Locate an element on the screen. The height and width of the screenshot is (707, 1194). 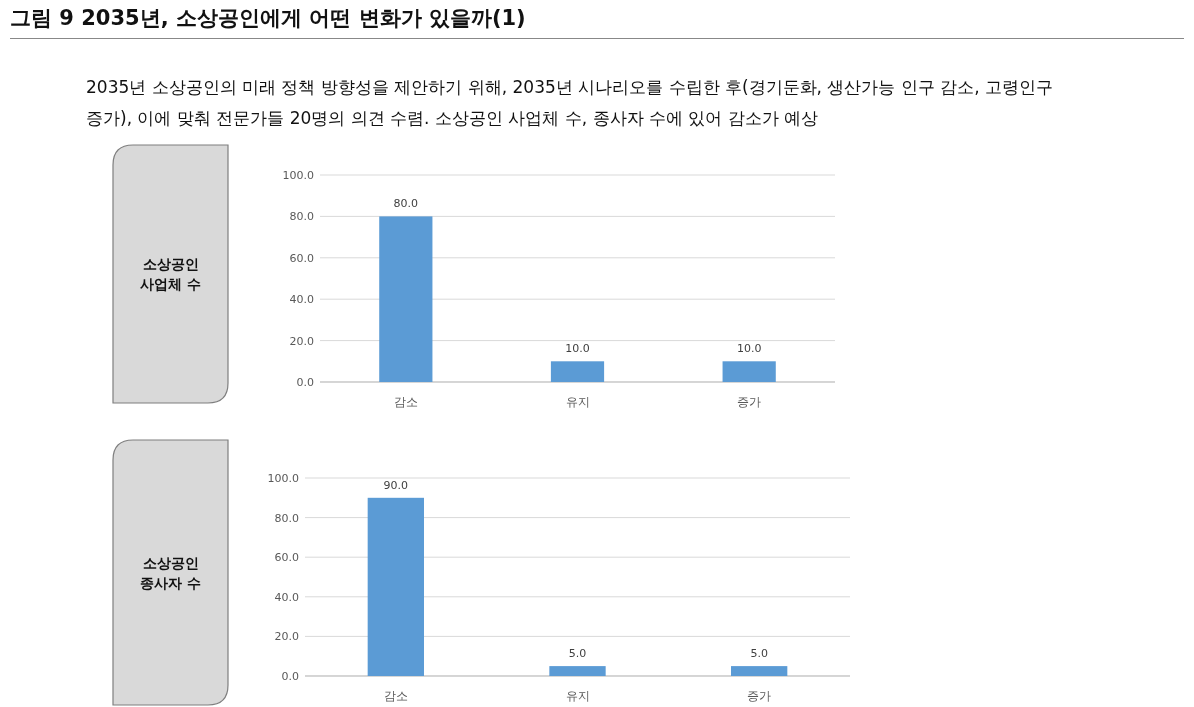
chart-subtitle: 2035년 소상공인의 미래 정책 방향성을 제안하기 위해, 2035년 시나리오를 수립한 후(경기둔화, 생산가능 인구 감소, 고령인구 증가), 이에 맞춰 전문가들 20명의 의견 수렴. 소상공인 사업체 수, 종사자 수에 있어 감소가 예상 is located at coordinates (570, 103).